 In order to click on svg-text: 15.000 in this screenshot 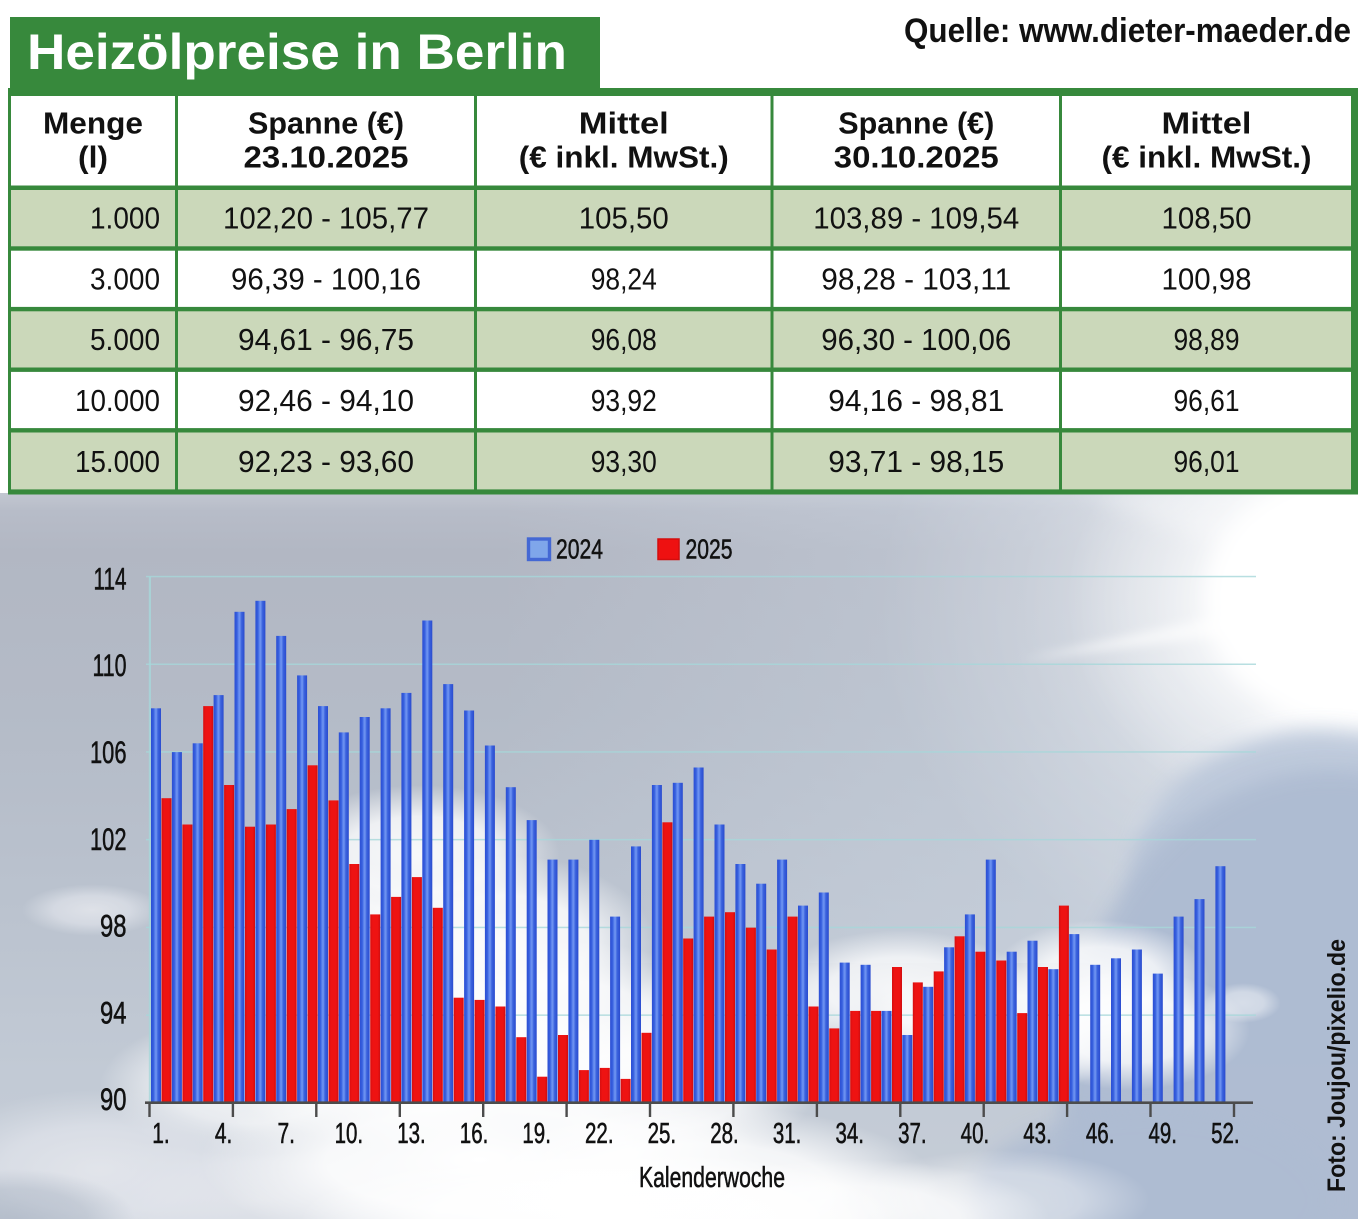, I will do `click(117, 461)`.